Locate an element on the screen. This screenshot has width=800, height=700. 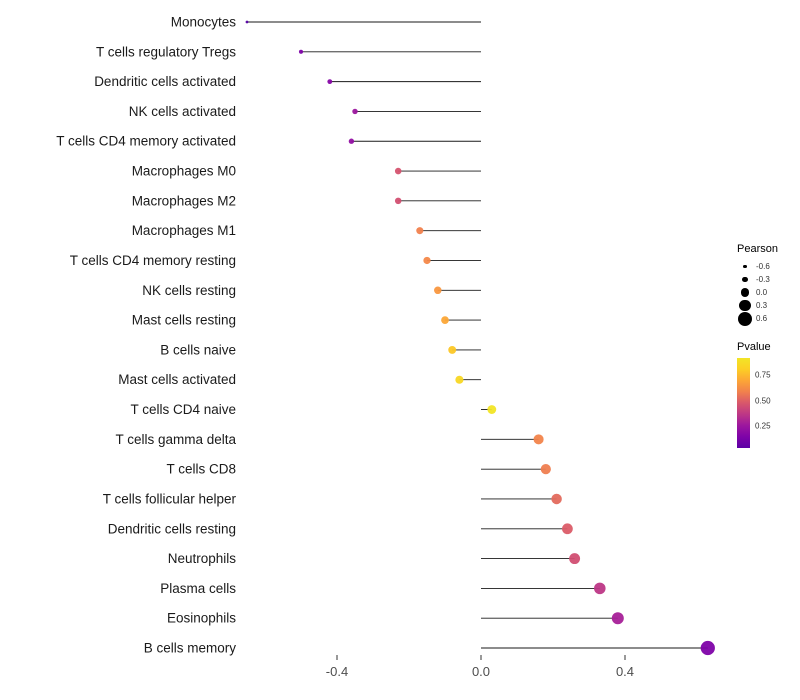
size-legend-entry: 0.6 is located at coordinates (768, 318).